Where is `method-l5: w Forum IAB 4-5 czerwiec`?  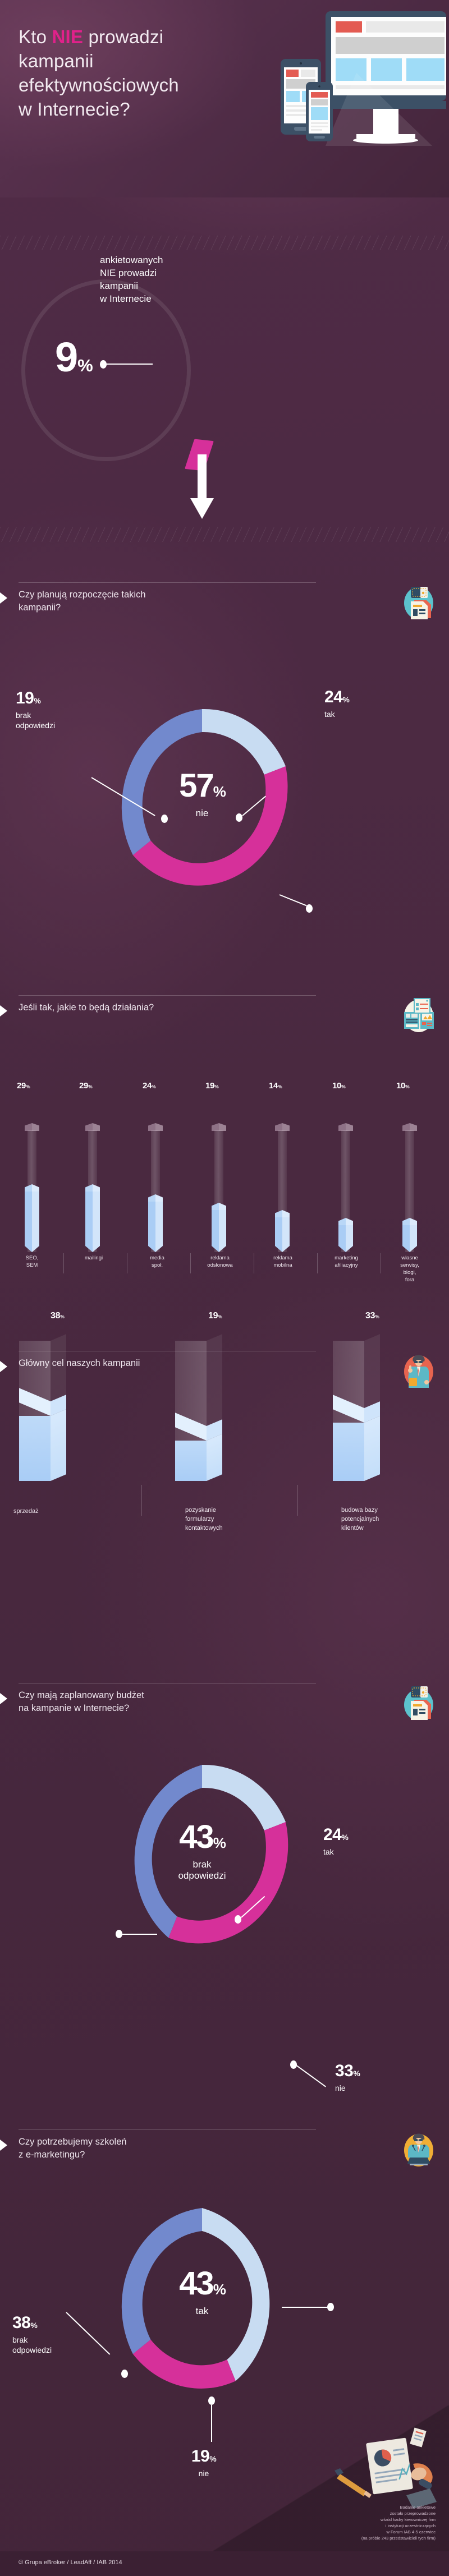
method-l5: w Forum IAB 4-5 czerwiec is located at coordinates (411, 2531).